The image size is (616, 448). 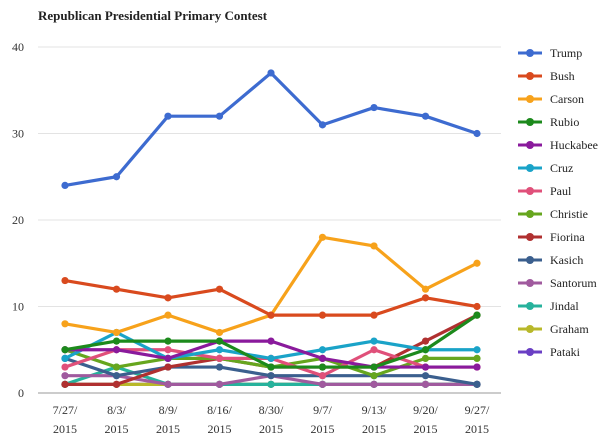 I want to click on y-tick-label: 30, so click(x=18, y=134).